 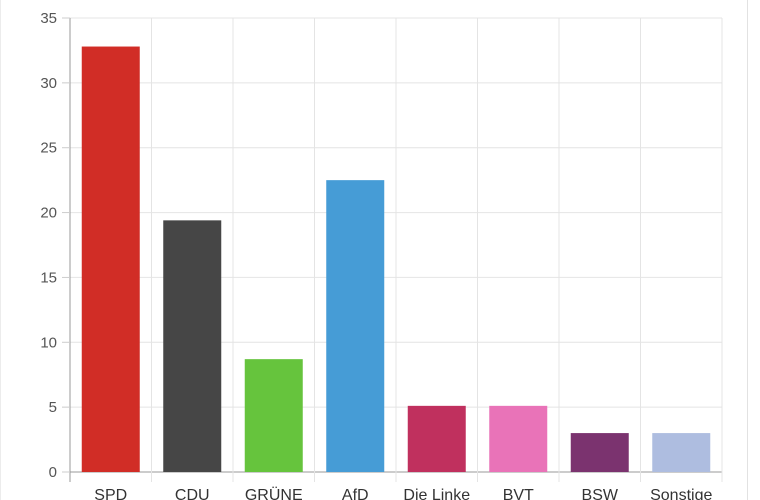 I want to click on x-tick-label: CDU, so click(x=192, y=493).